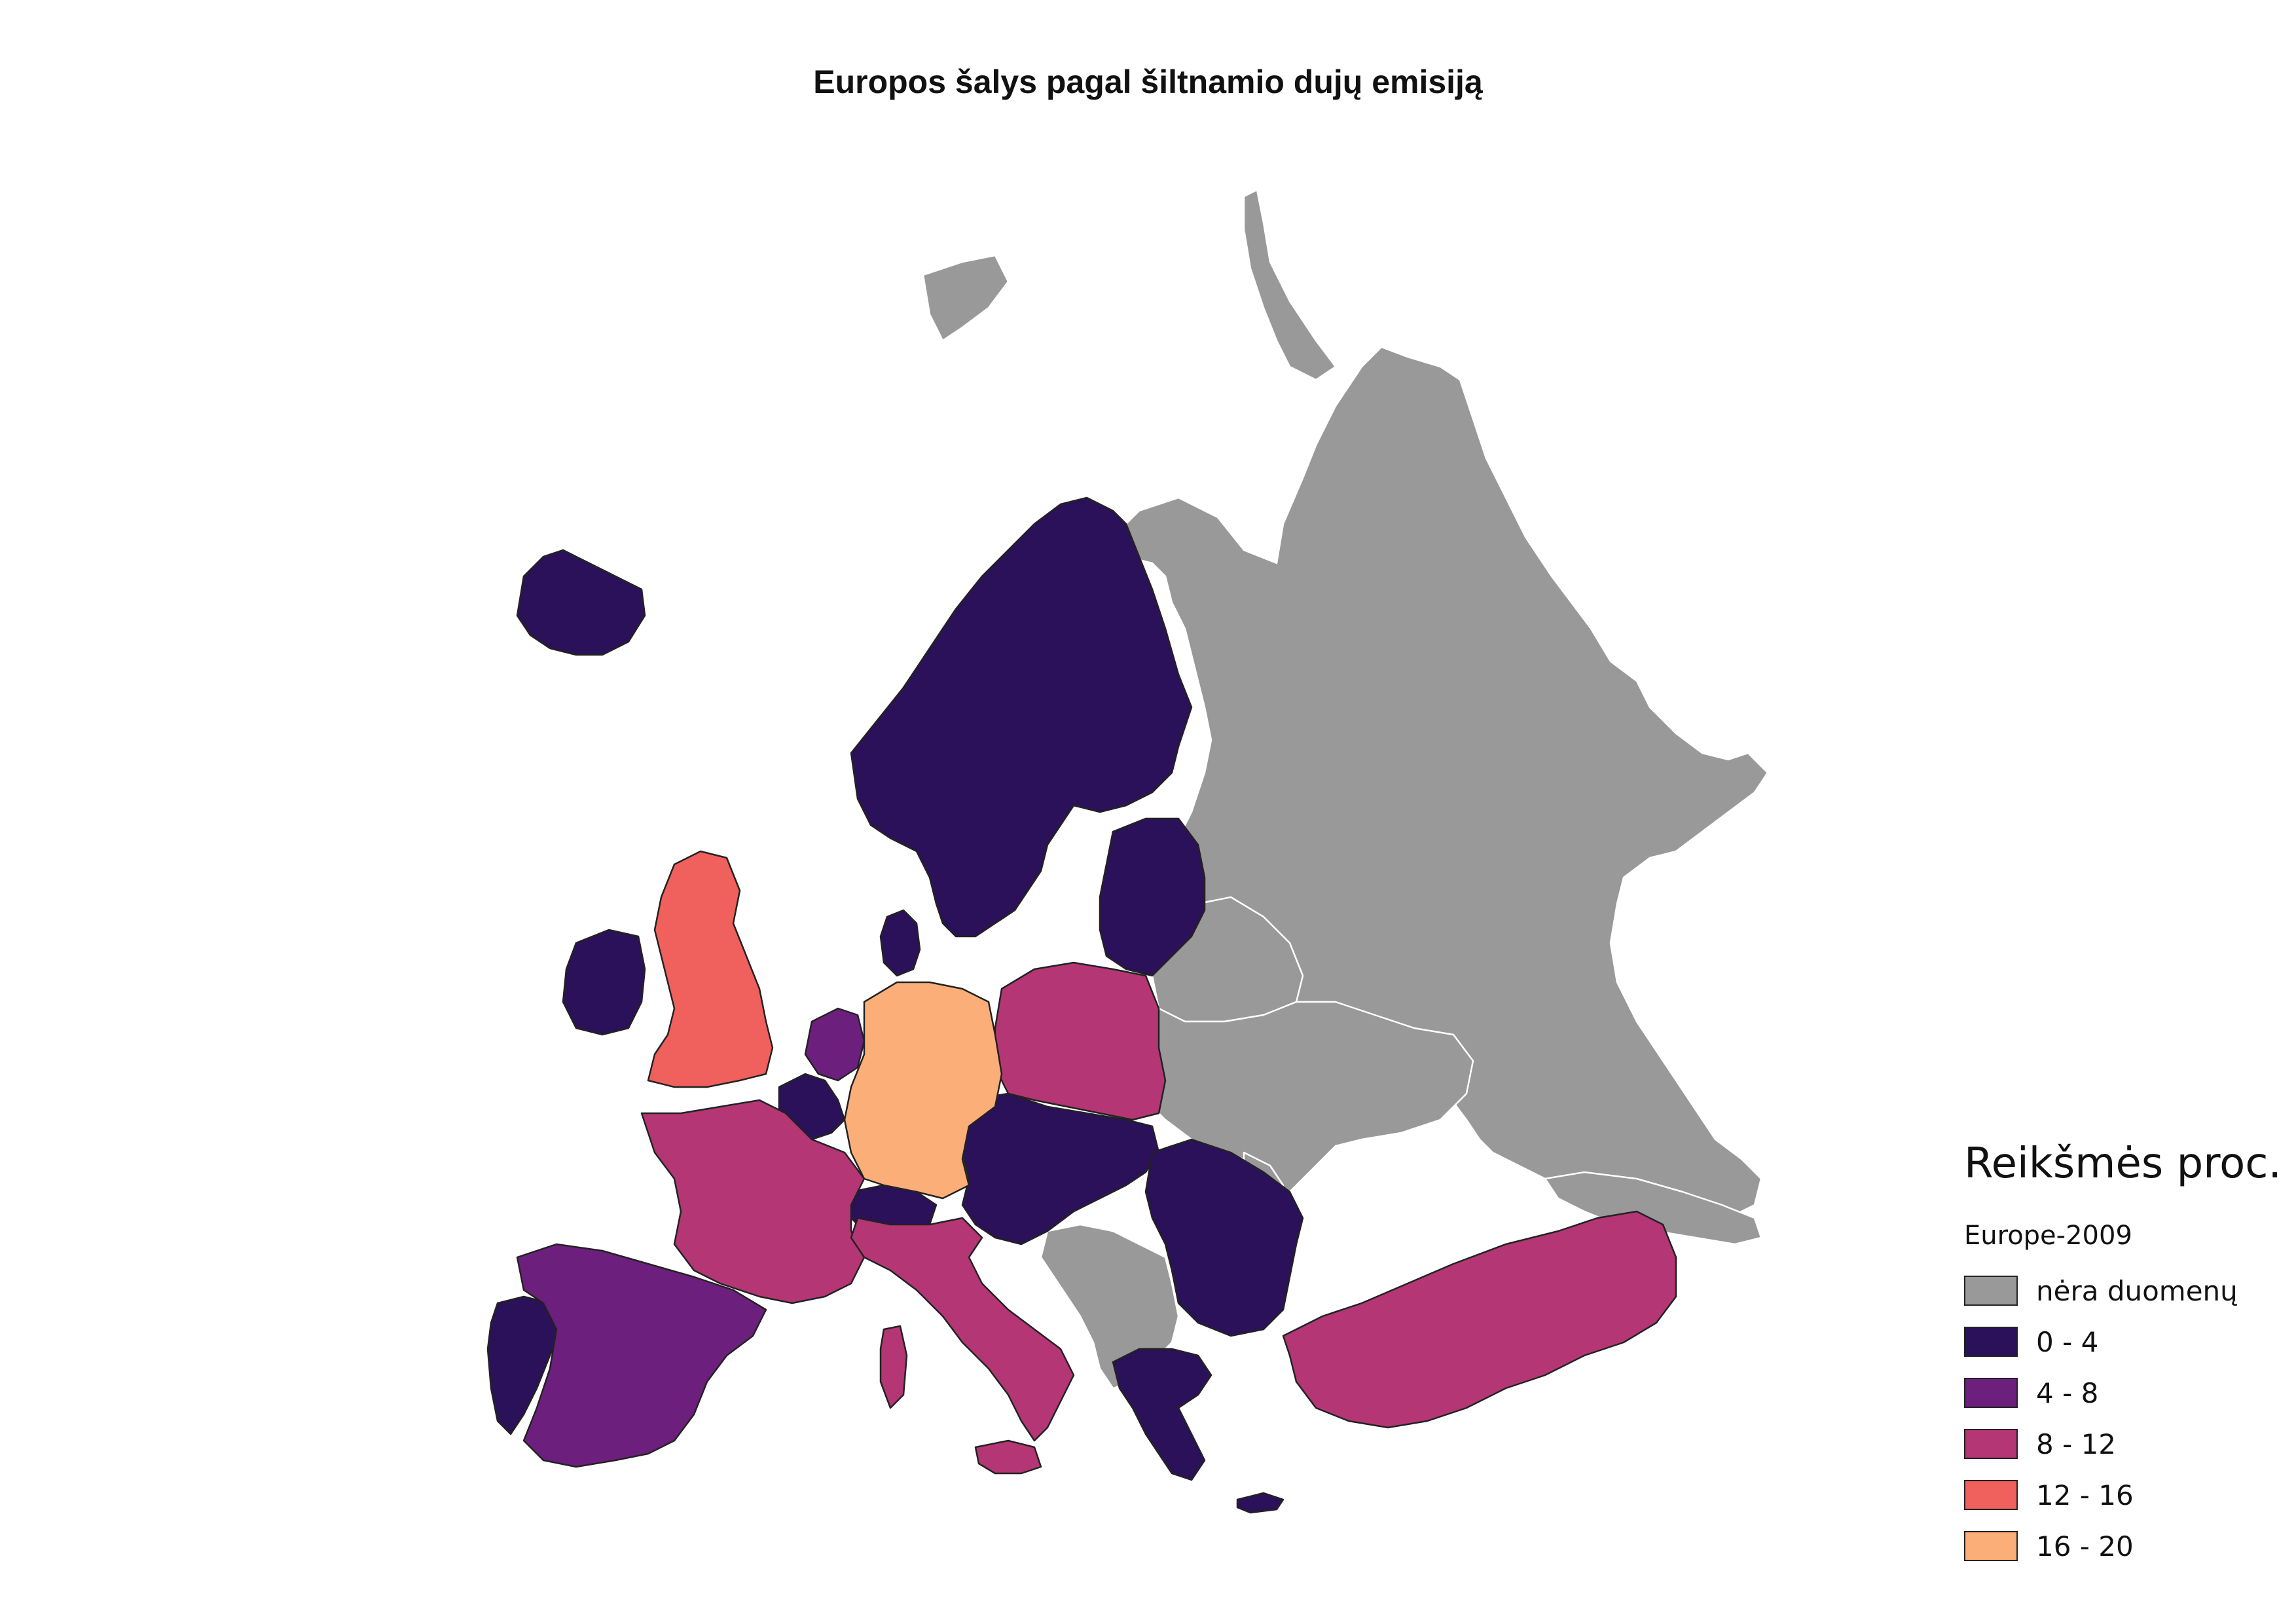 The height and width of the screenshot is (1624, 2296). I want to click on legend-item-no-data: nėra duomenų, so click(2121, 1290).